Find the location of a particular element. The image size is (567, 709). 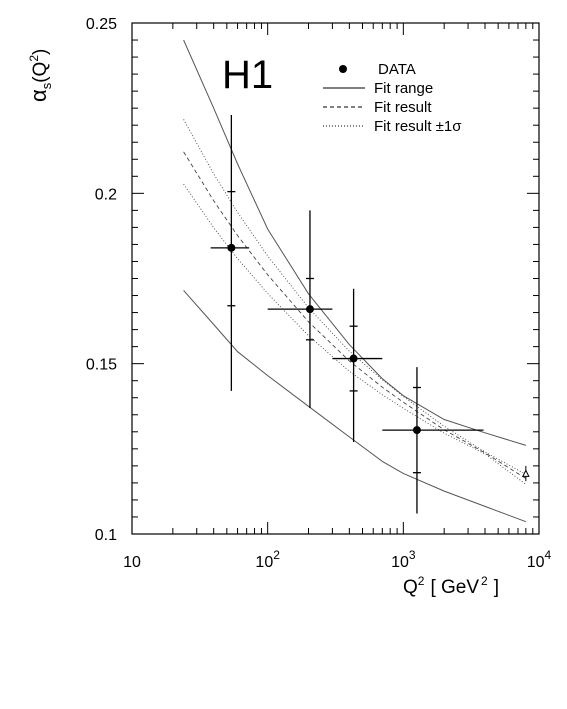

x-tick-label-exp: 3 is located at coordinates (412, 555).